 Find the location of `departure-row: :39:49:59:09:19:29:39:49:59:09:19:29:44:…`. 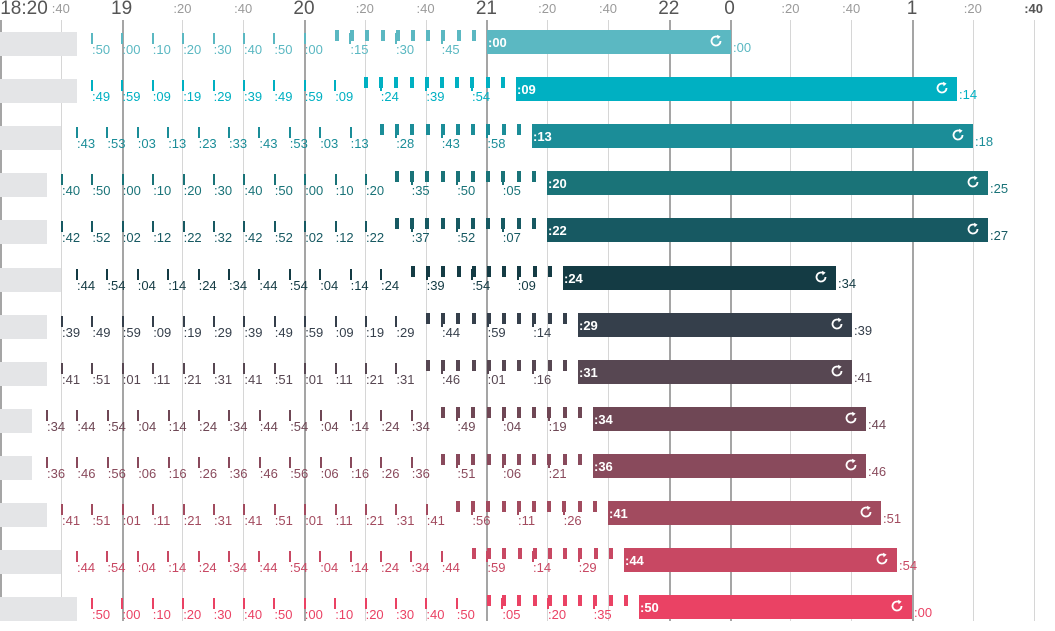

departure-row: :39:49:59:09:19:29:39:49:59:09:19:29:44:… is located at coordinates (527, 330).